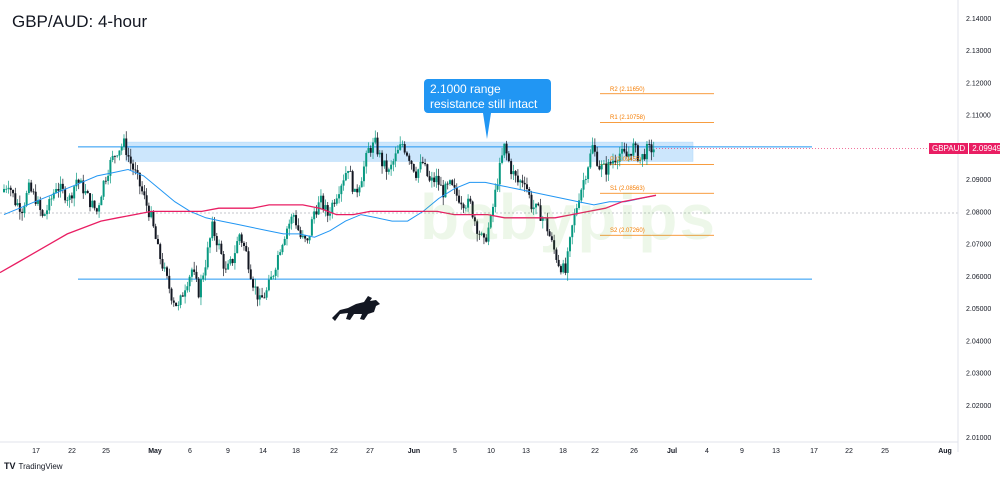  Describe the element at coordinates (978, 374) in the screenshot. I see `y-tick-label: 2.03000` at that location.